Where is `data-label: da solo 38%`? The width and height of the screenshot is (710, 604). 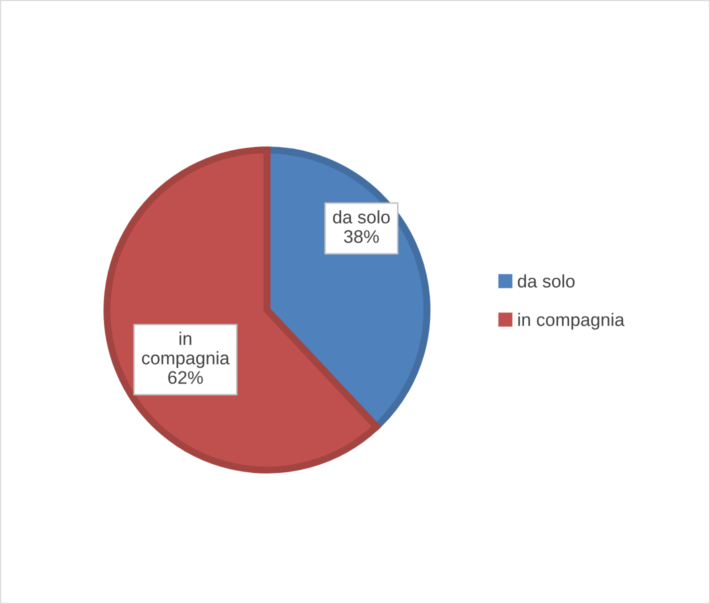 data-label: da solo 38% is located at coordinates (361, 226).